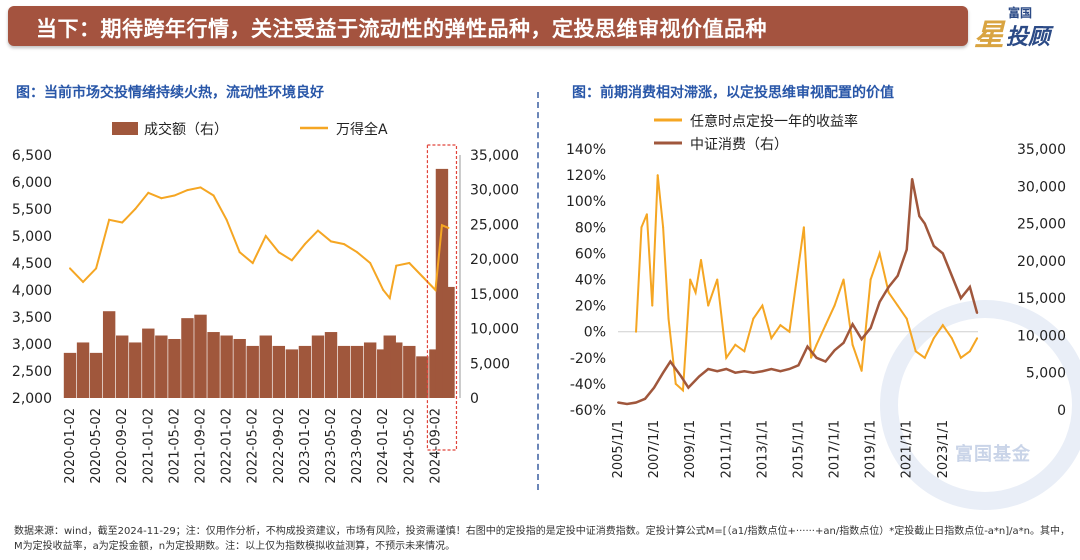  What do you see at coordinates (32, 372) in the screenshot?
I see `left-y-tick-label: 2,500` at bounding box center [32, 372].